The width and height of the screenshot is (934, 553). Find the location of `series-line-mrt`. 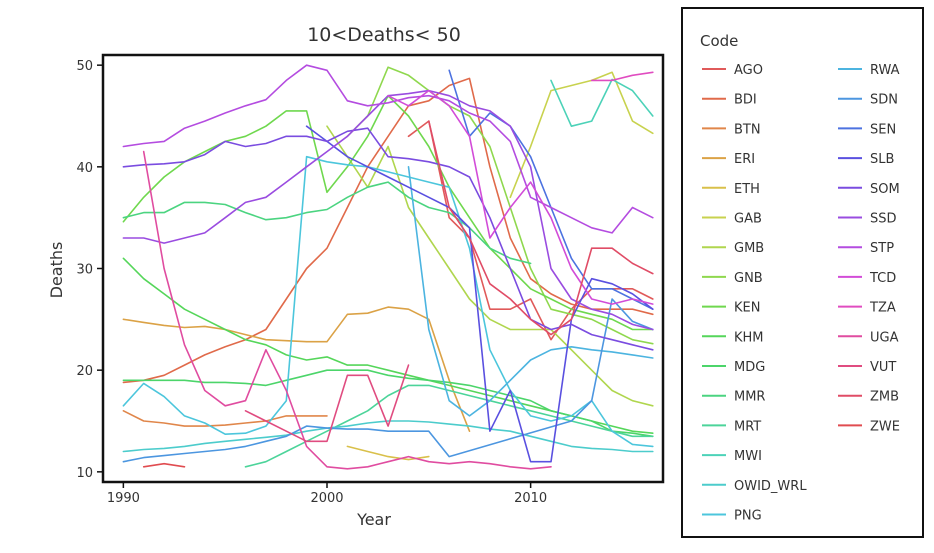

series-line-mrt is located at coordinates (449, 426).